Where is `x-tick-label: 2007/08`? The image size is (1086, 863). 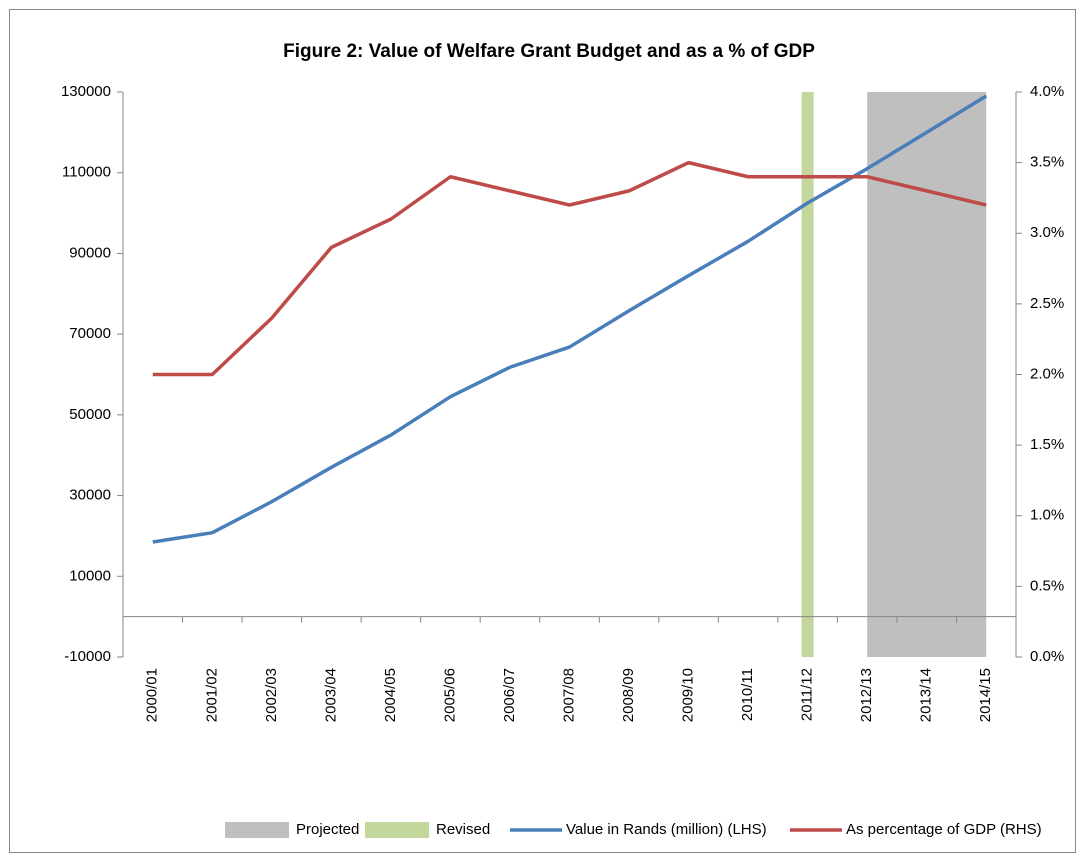 x-tick-label: 2007/08 is located at coordinates (568, 695).